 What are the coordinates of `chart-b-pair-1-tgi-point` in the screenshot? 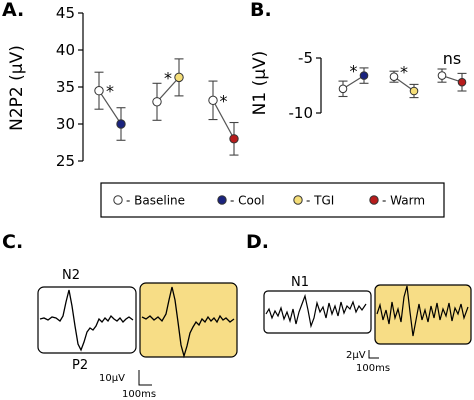 It's located at (414, 91).